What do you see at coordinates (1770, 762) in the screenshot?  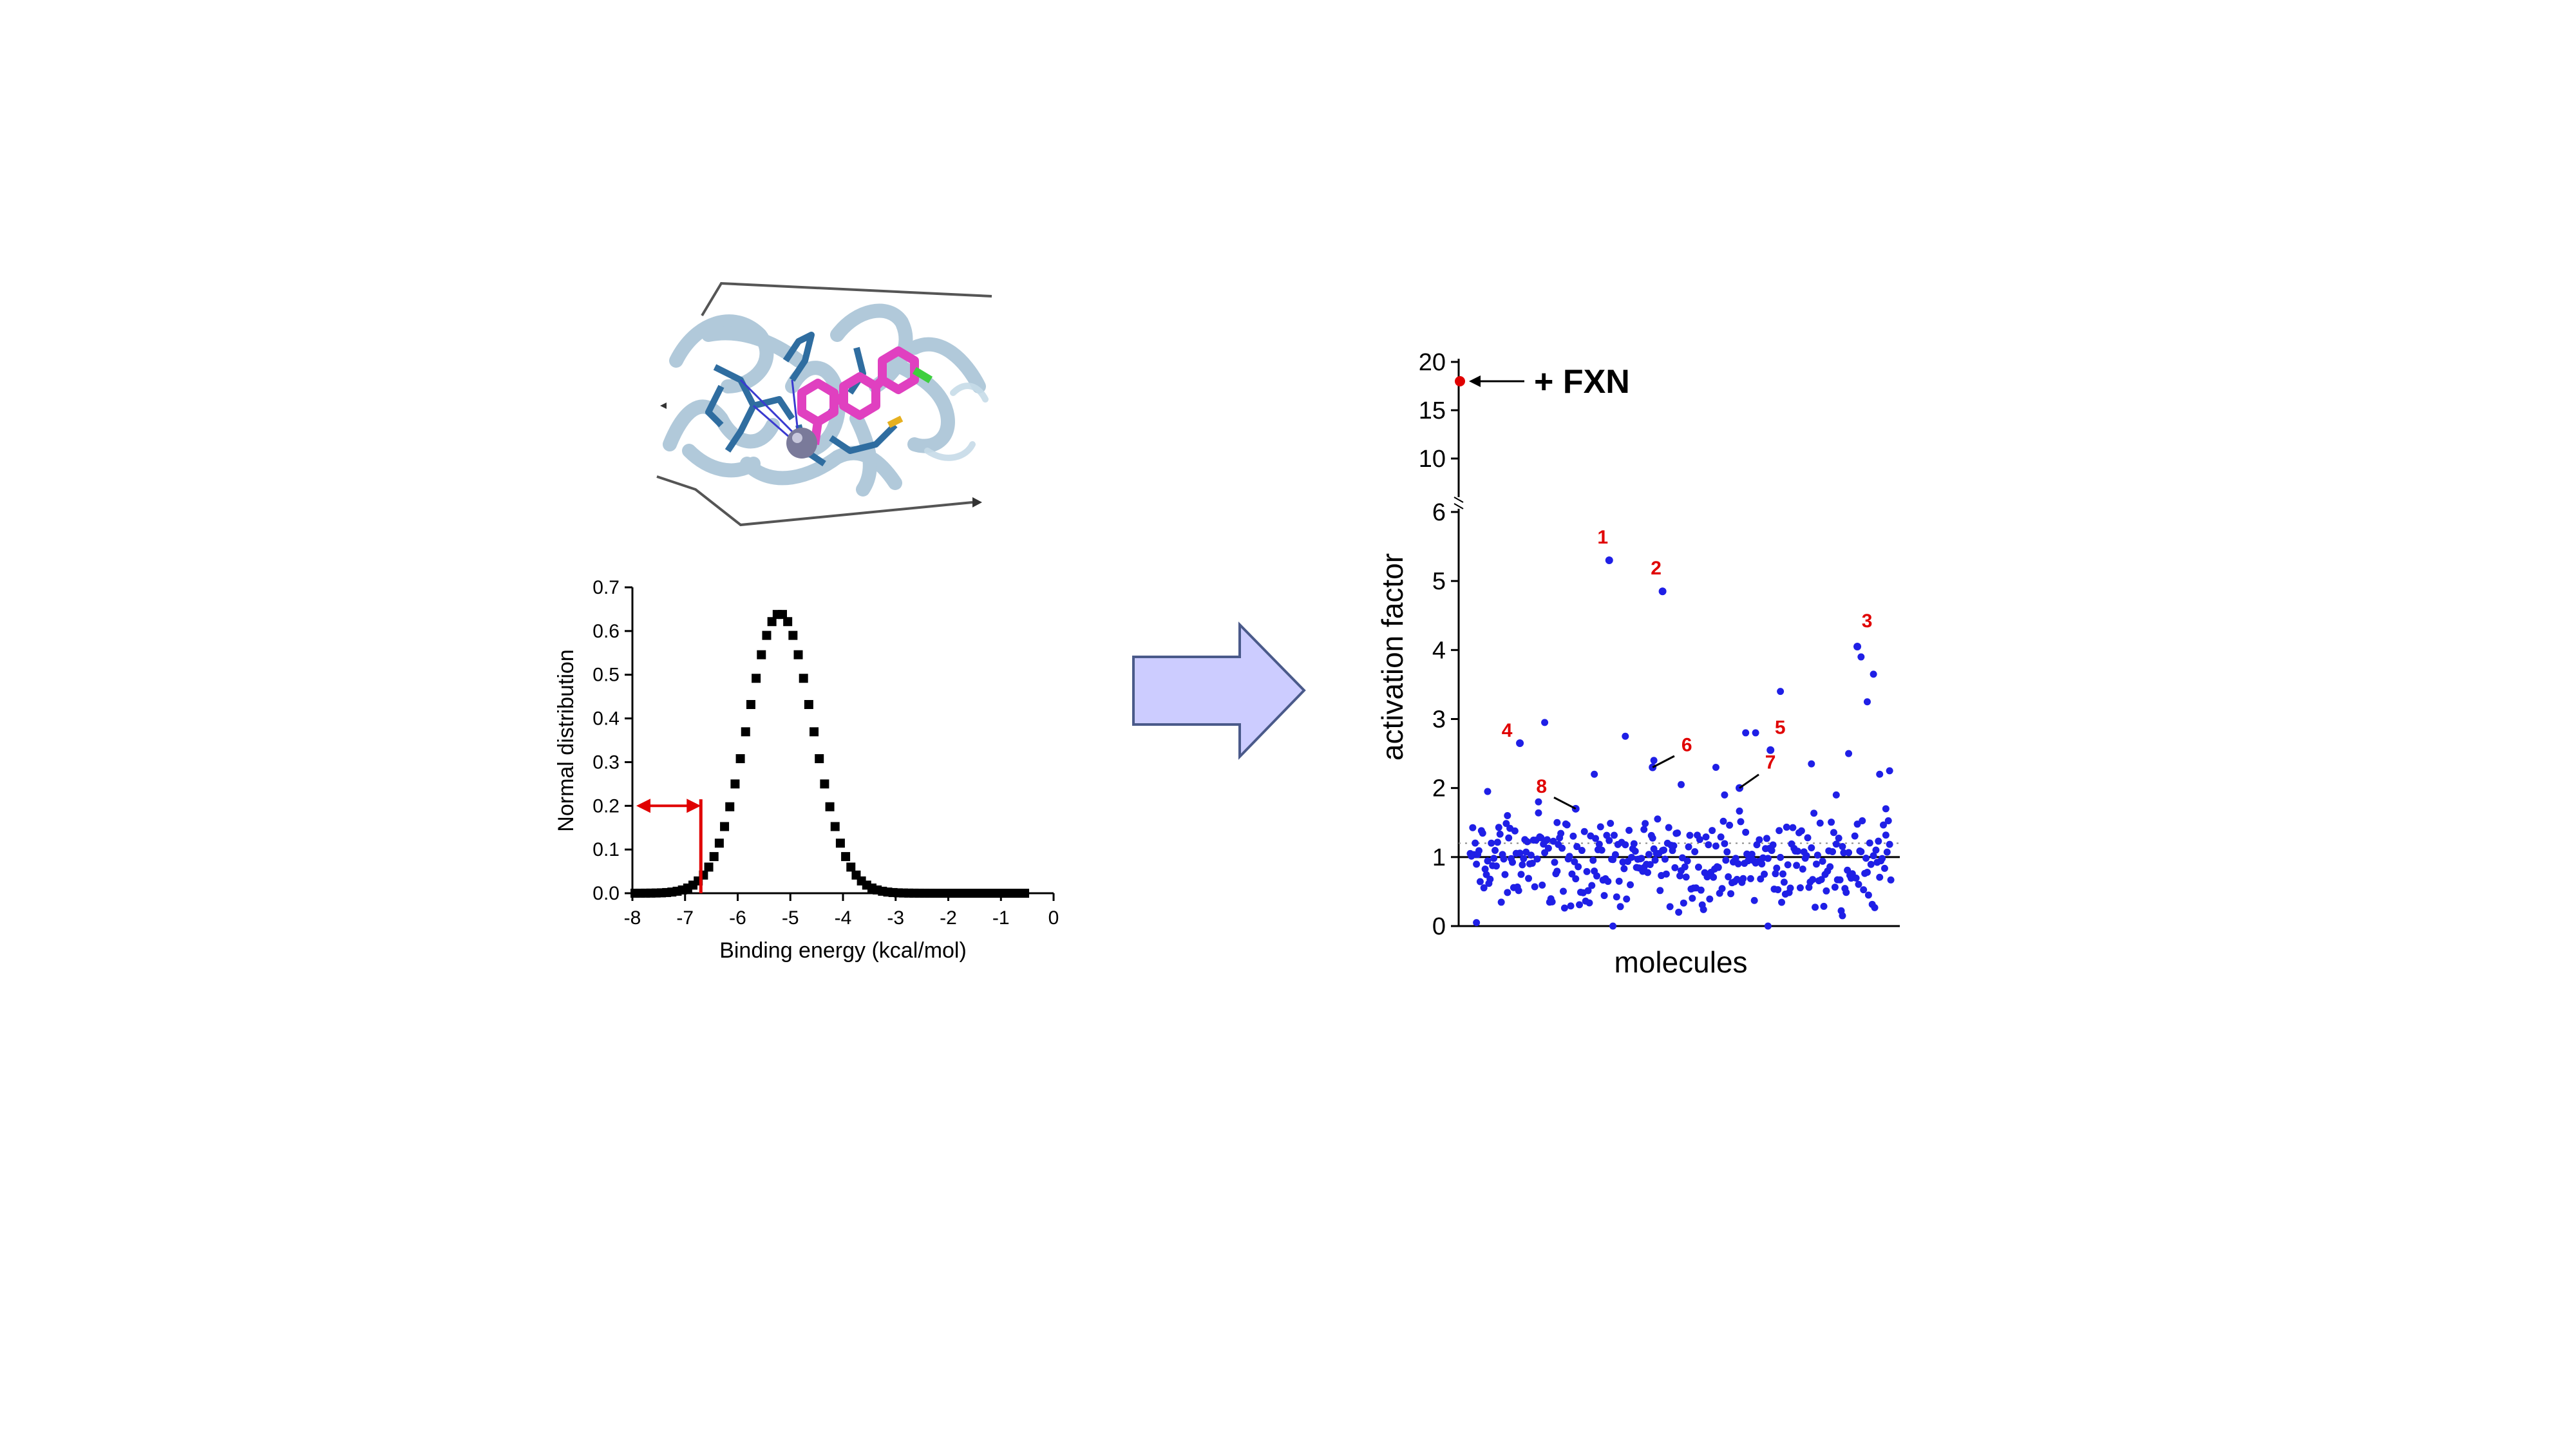 I see `highlight-label: 7` at bounding box center [1770, 762].